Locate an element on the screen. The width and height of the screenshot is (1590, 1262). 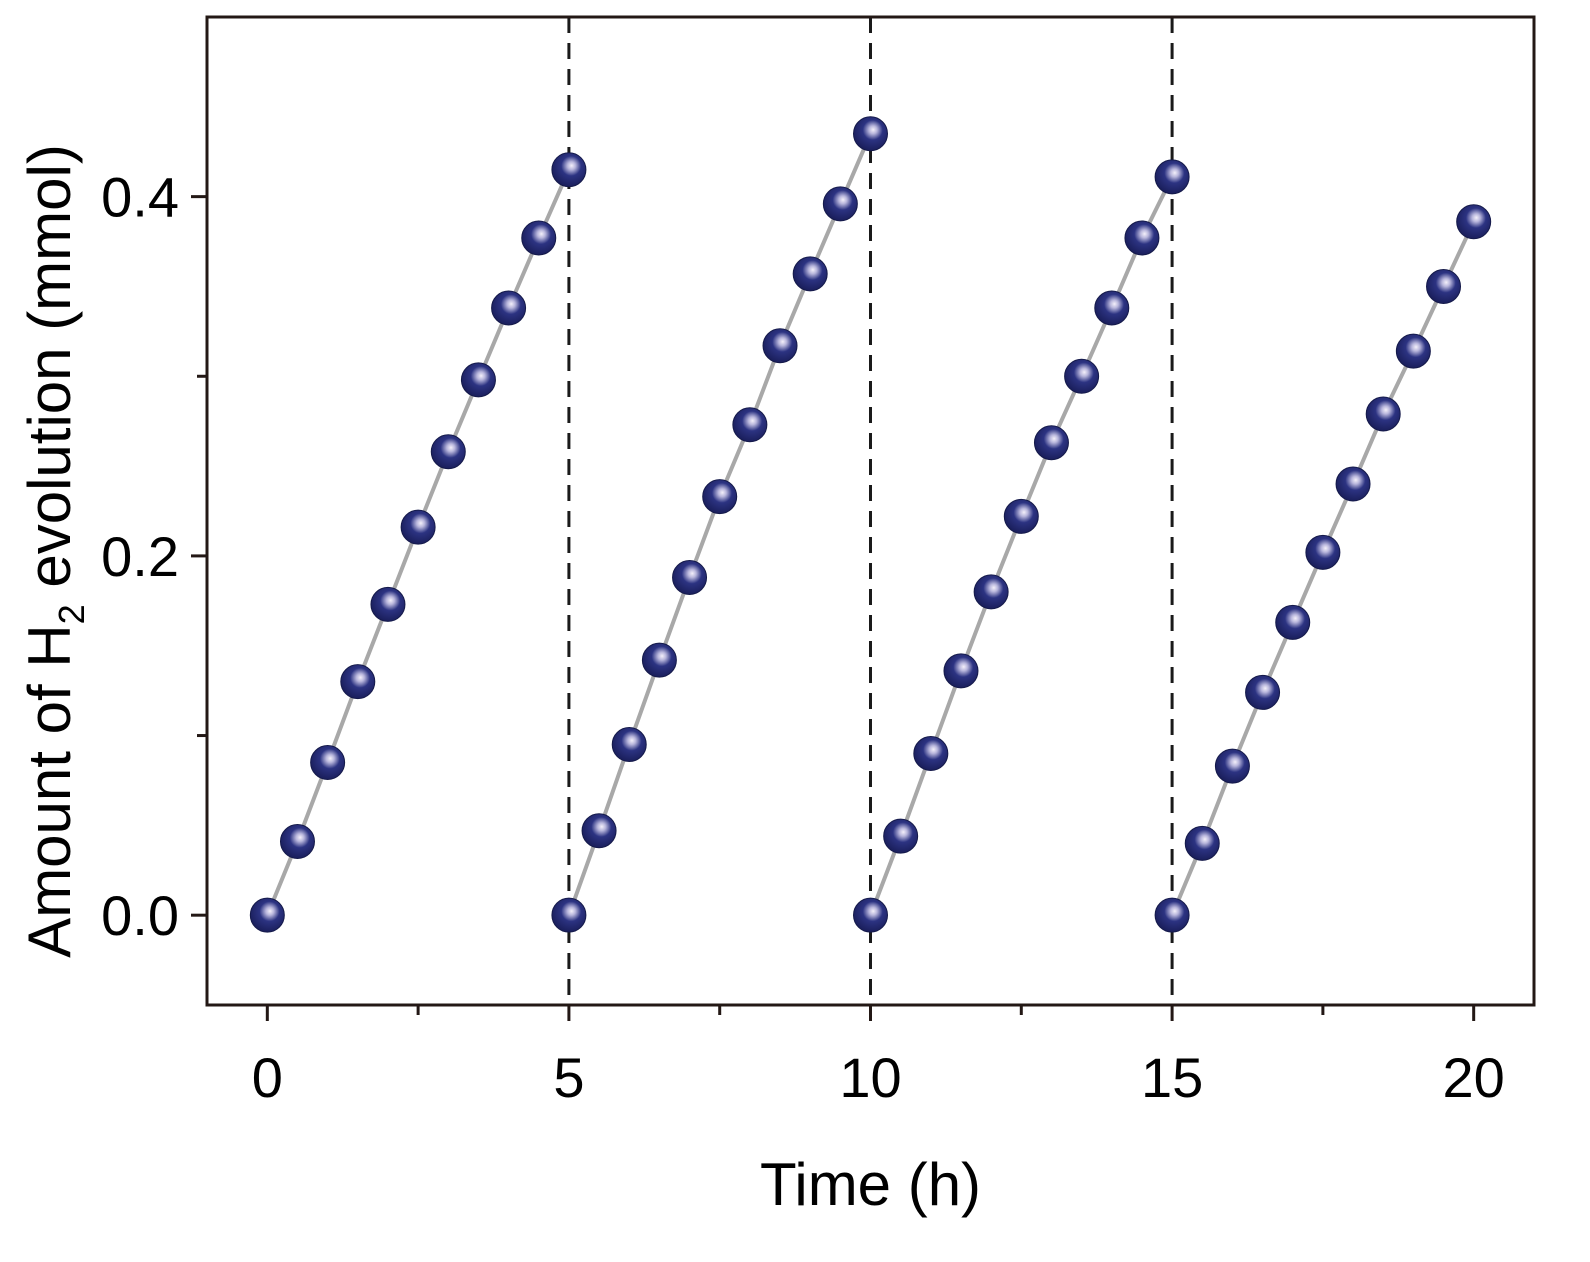
x-tick-label: 5 is located at coordinates (568, 1077).